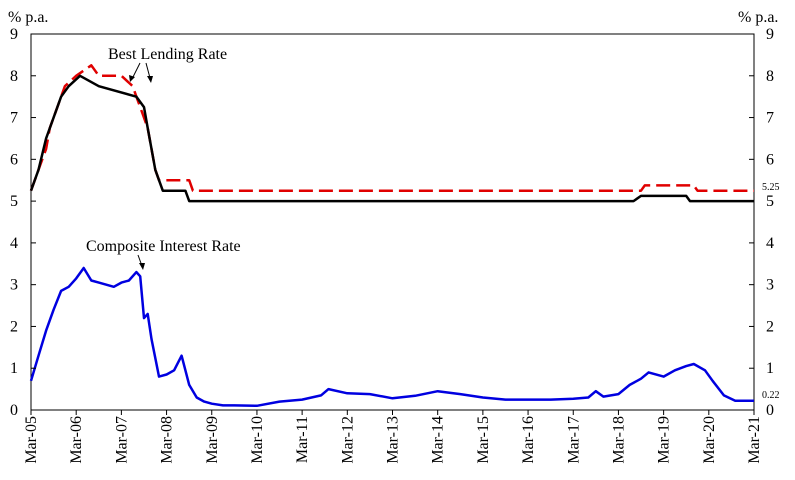 The width and height of the screenshot is (795, 480). What do you see at coordinates (770, 118) in the screenshot?
I see `y-tick-label-right: 7` at bounding box center [770, 118].